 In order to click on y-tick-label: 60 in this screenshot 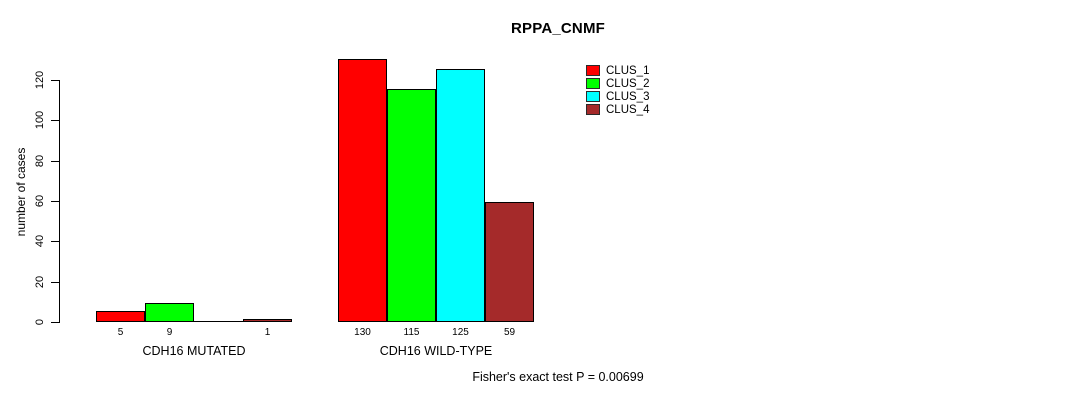, I will do `click(40, 201)`.